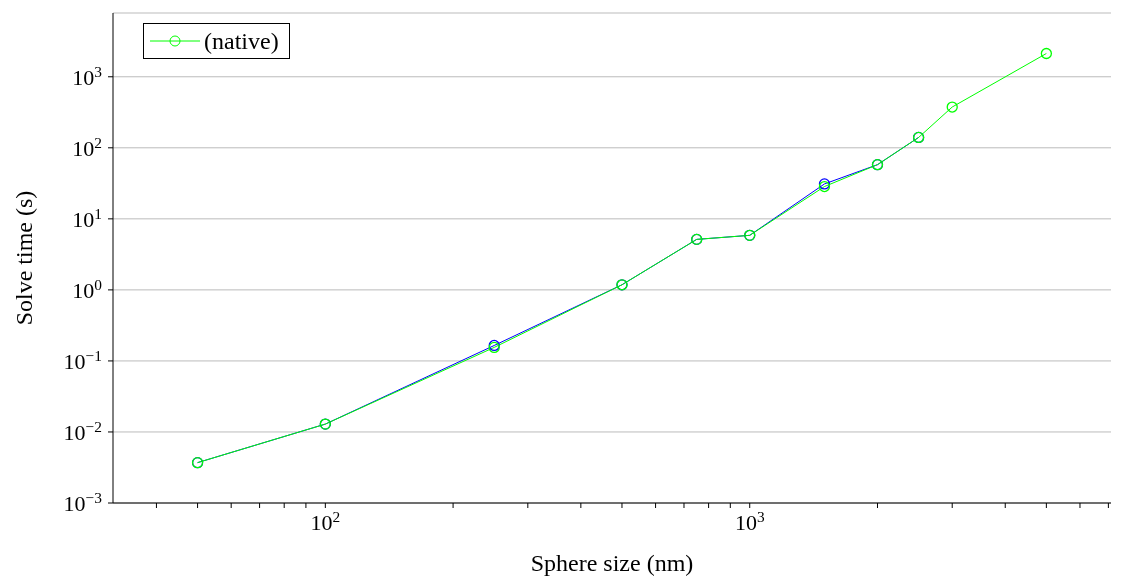  What do you see at coordinates (83, 502) in the screenshot?
I see `y-tick-label: 10$^{−3}$` at bounding box center [83, 502].